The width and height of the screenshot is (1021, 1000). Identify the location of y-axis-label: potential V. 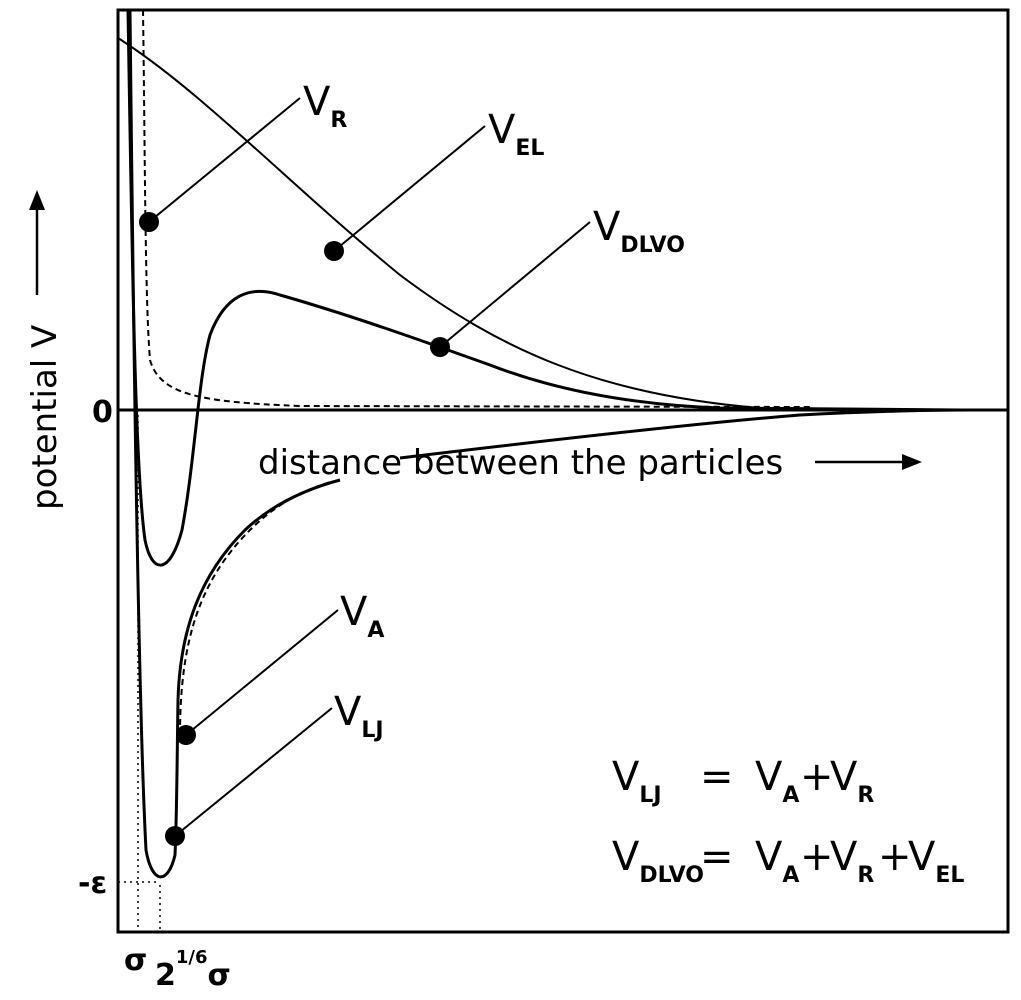
(45, 417).